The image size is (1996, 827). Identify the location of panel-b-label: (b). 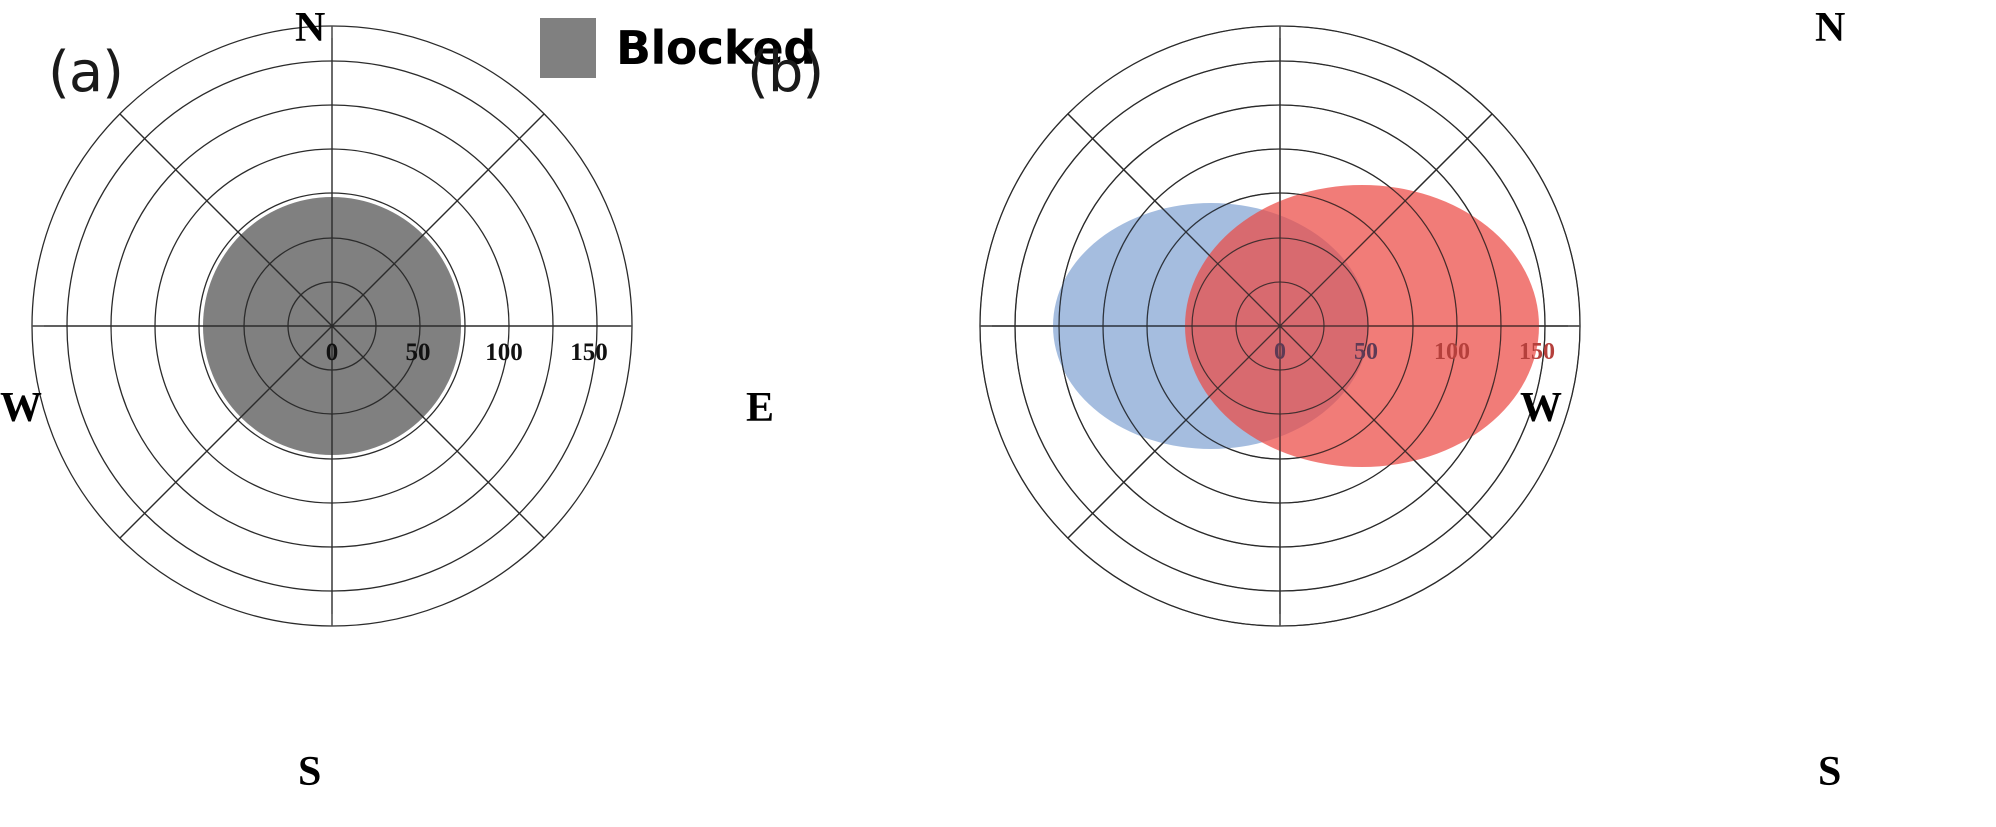
(785, 72).